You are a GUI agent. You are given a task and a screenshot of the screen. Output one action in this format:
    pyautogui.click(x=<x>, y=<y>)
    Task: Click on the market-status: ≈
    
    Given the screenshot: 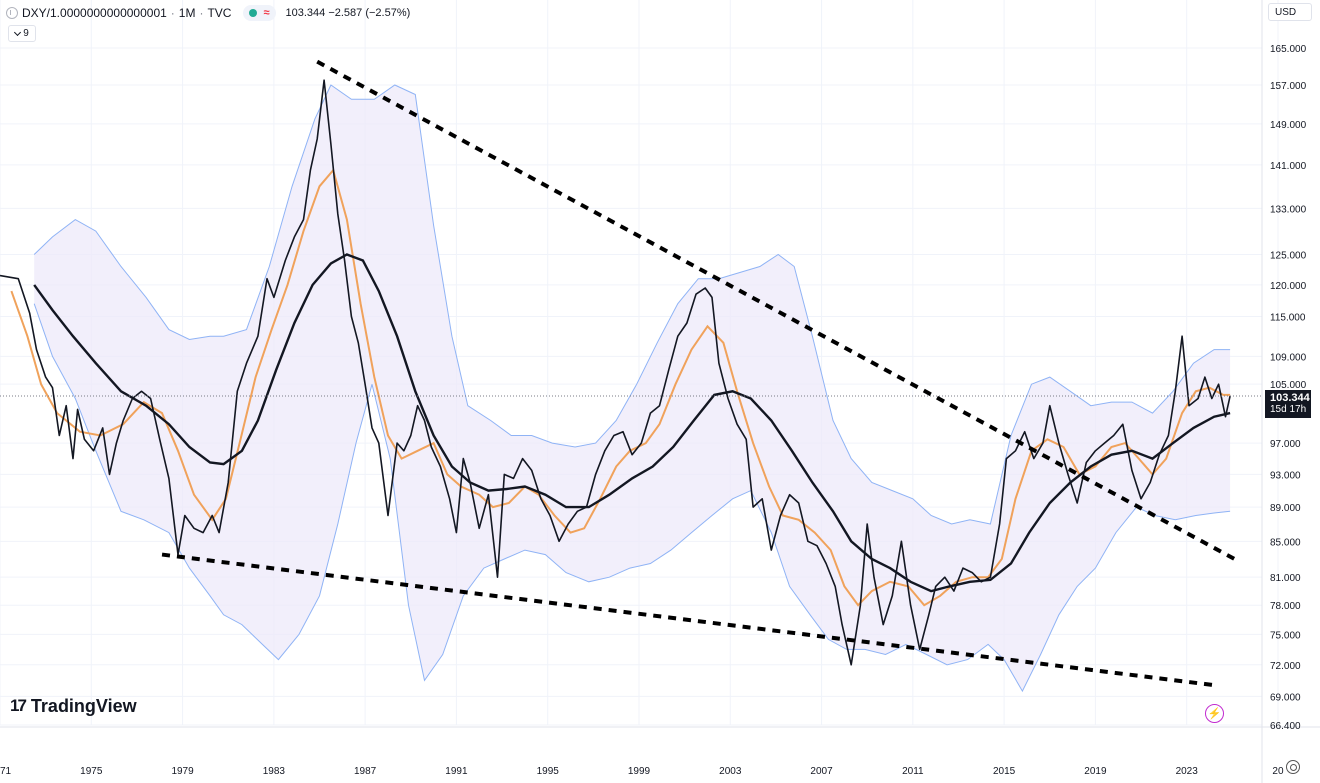 What is the action you would take?
    pyautogui.click(x=259, y=13)
    